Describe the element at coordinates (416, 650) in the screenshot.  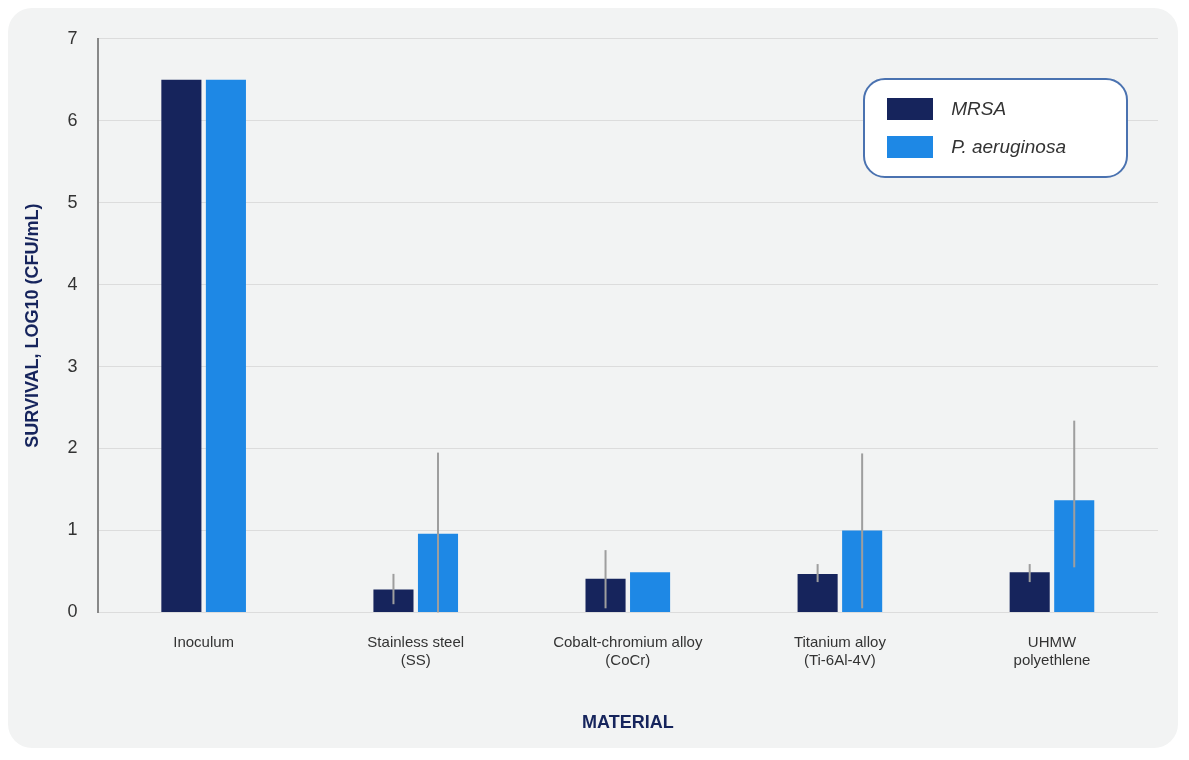
I see `x-tick-label: Stainless steel (SS)` at that location.